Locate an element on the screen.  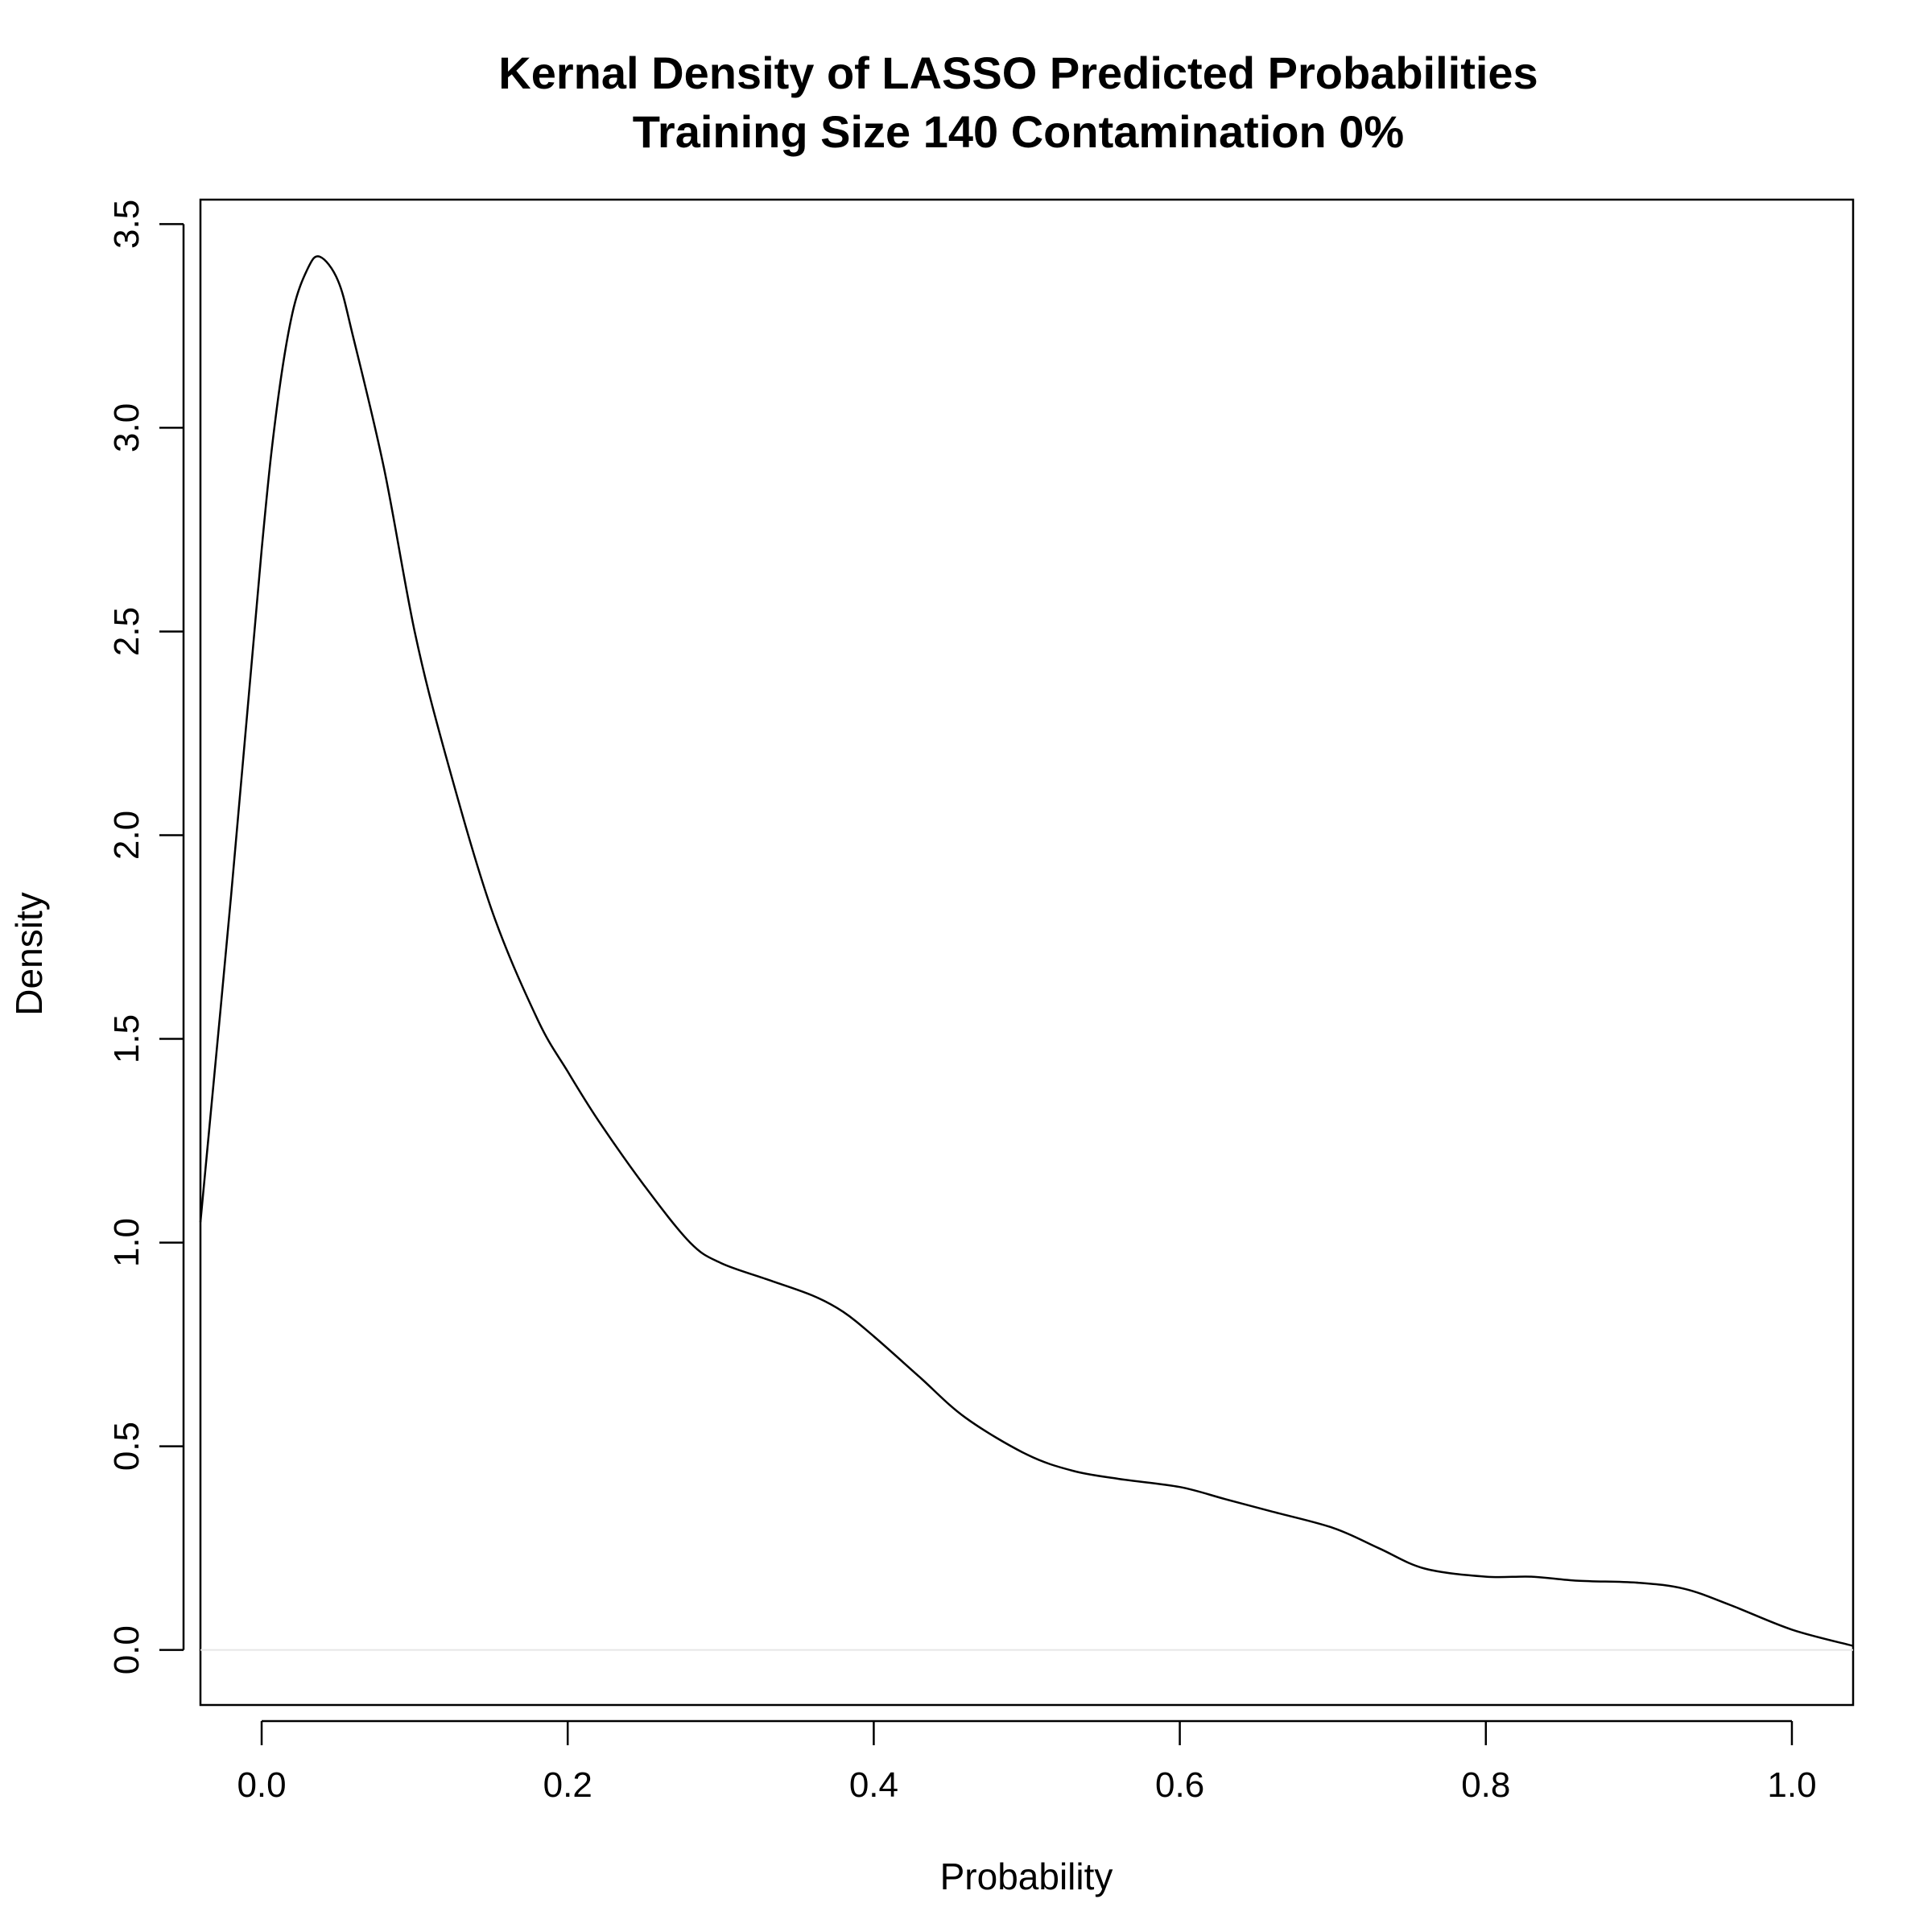
y-tick-label: 1.5 is located at coordinates (127, 1038).